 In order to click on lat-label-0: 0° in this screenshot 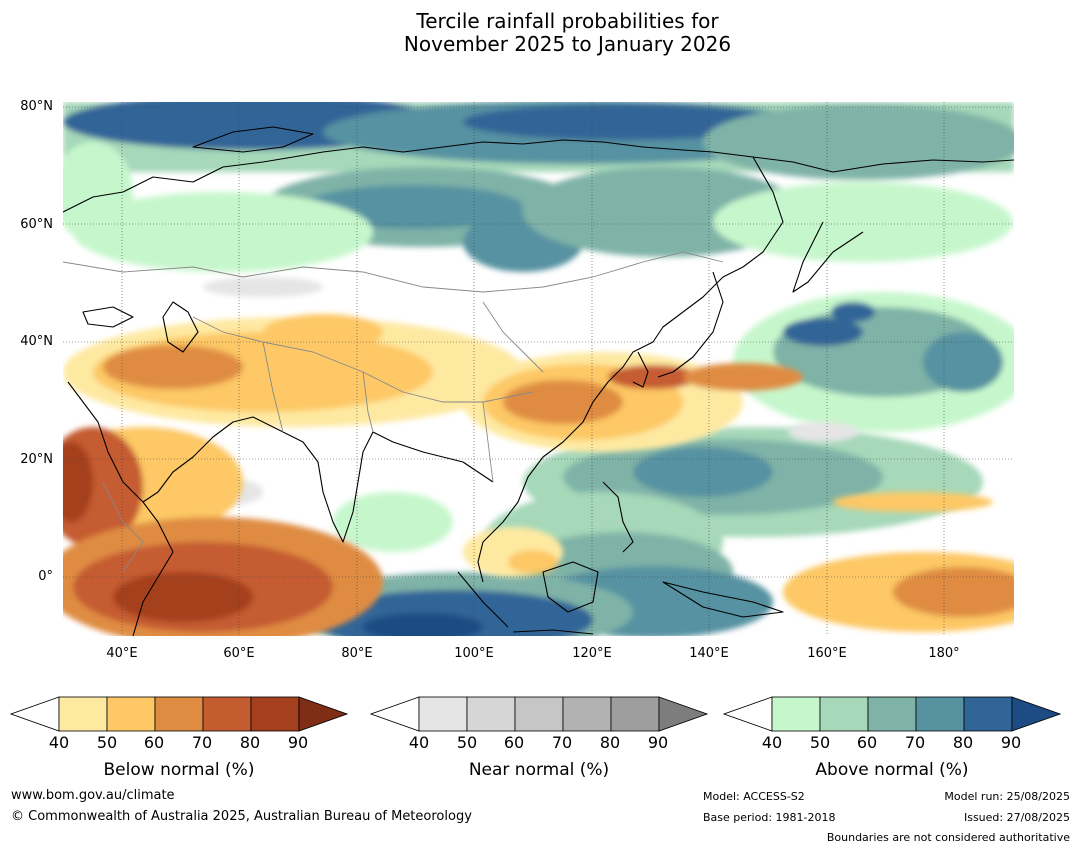, I will do `click(45, 576)`.